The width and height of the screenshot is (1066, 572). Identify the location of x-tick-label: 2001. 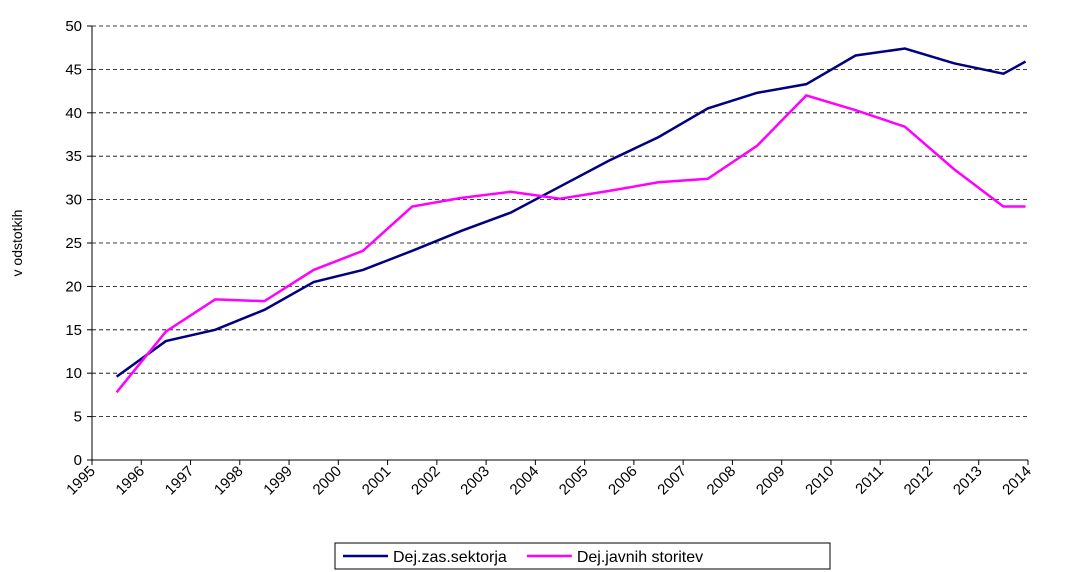
(377, 481).